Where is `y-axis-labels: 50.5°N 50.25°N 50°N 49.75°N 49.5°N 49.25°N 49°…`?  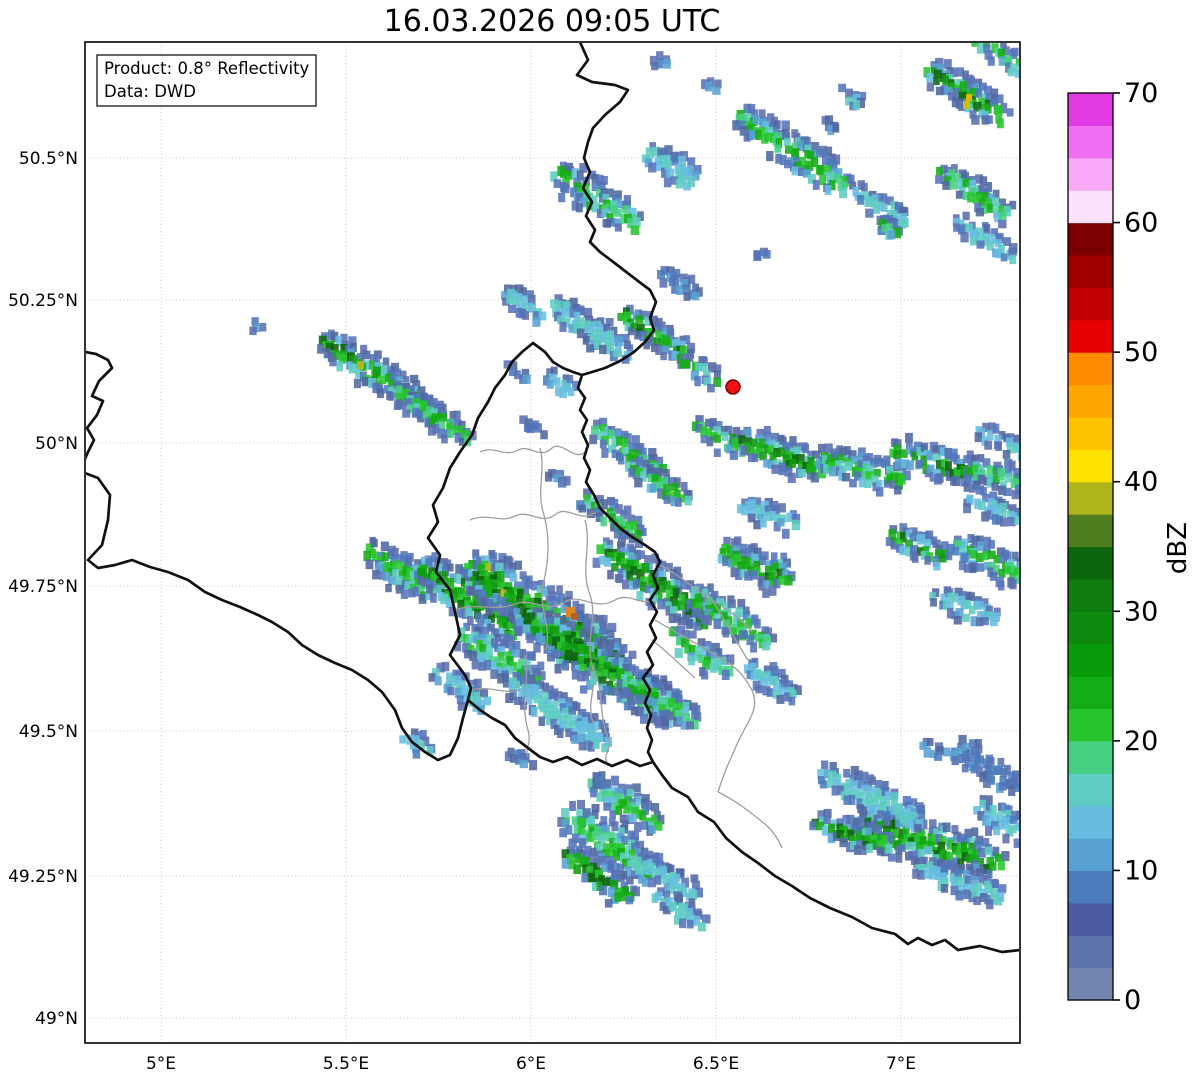
y-axis-labels: 50.5°N 50.25°N 50°N 49.75°N 49.5°N 49.25°N 49°… is located at coordinates (43, 589).